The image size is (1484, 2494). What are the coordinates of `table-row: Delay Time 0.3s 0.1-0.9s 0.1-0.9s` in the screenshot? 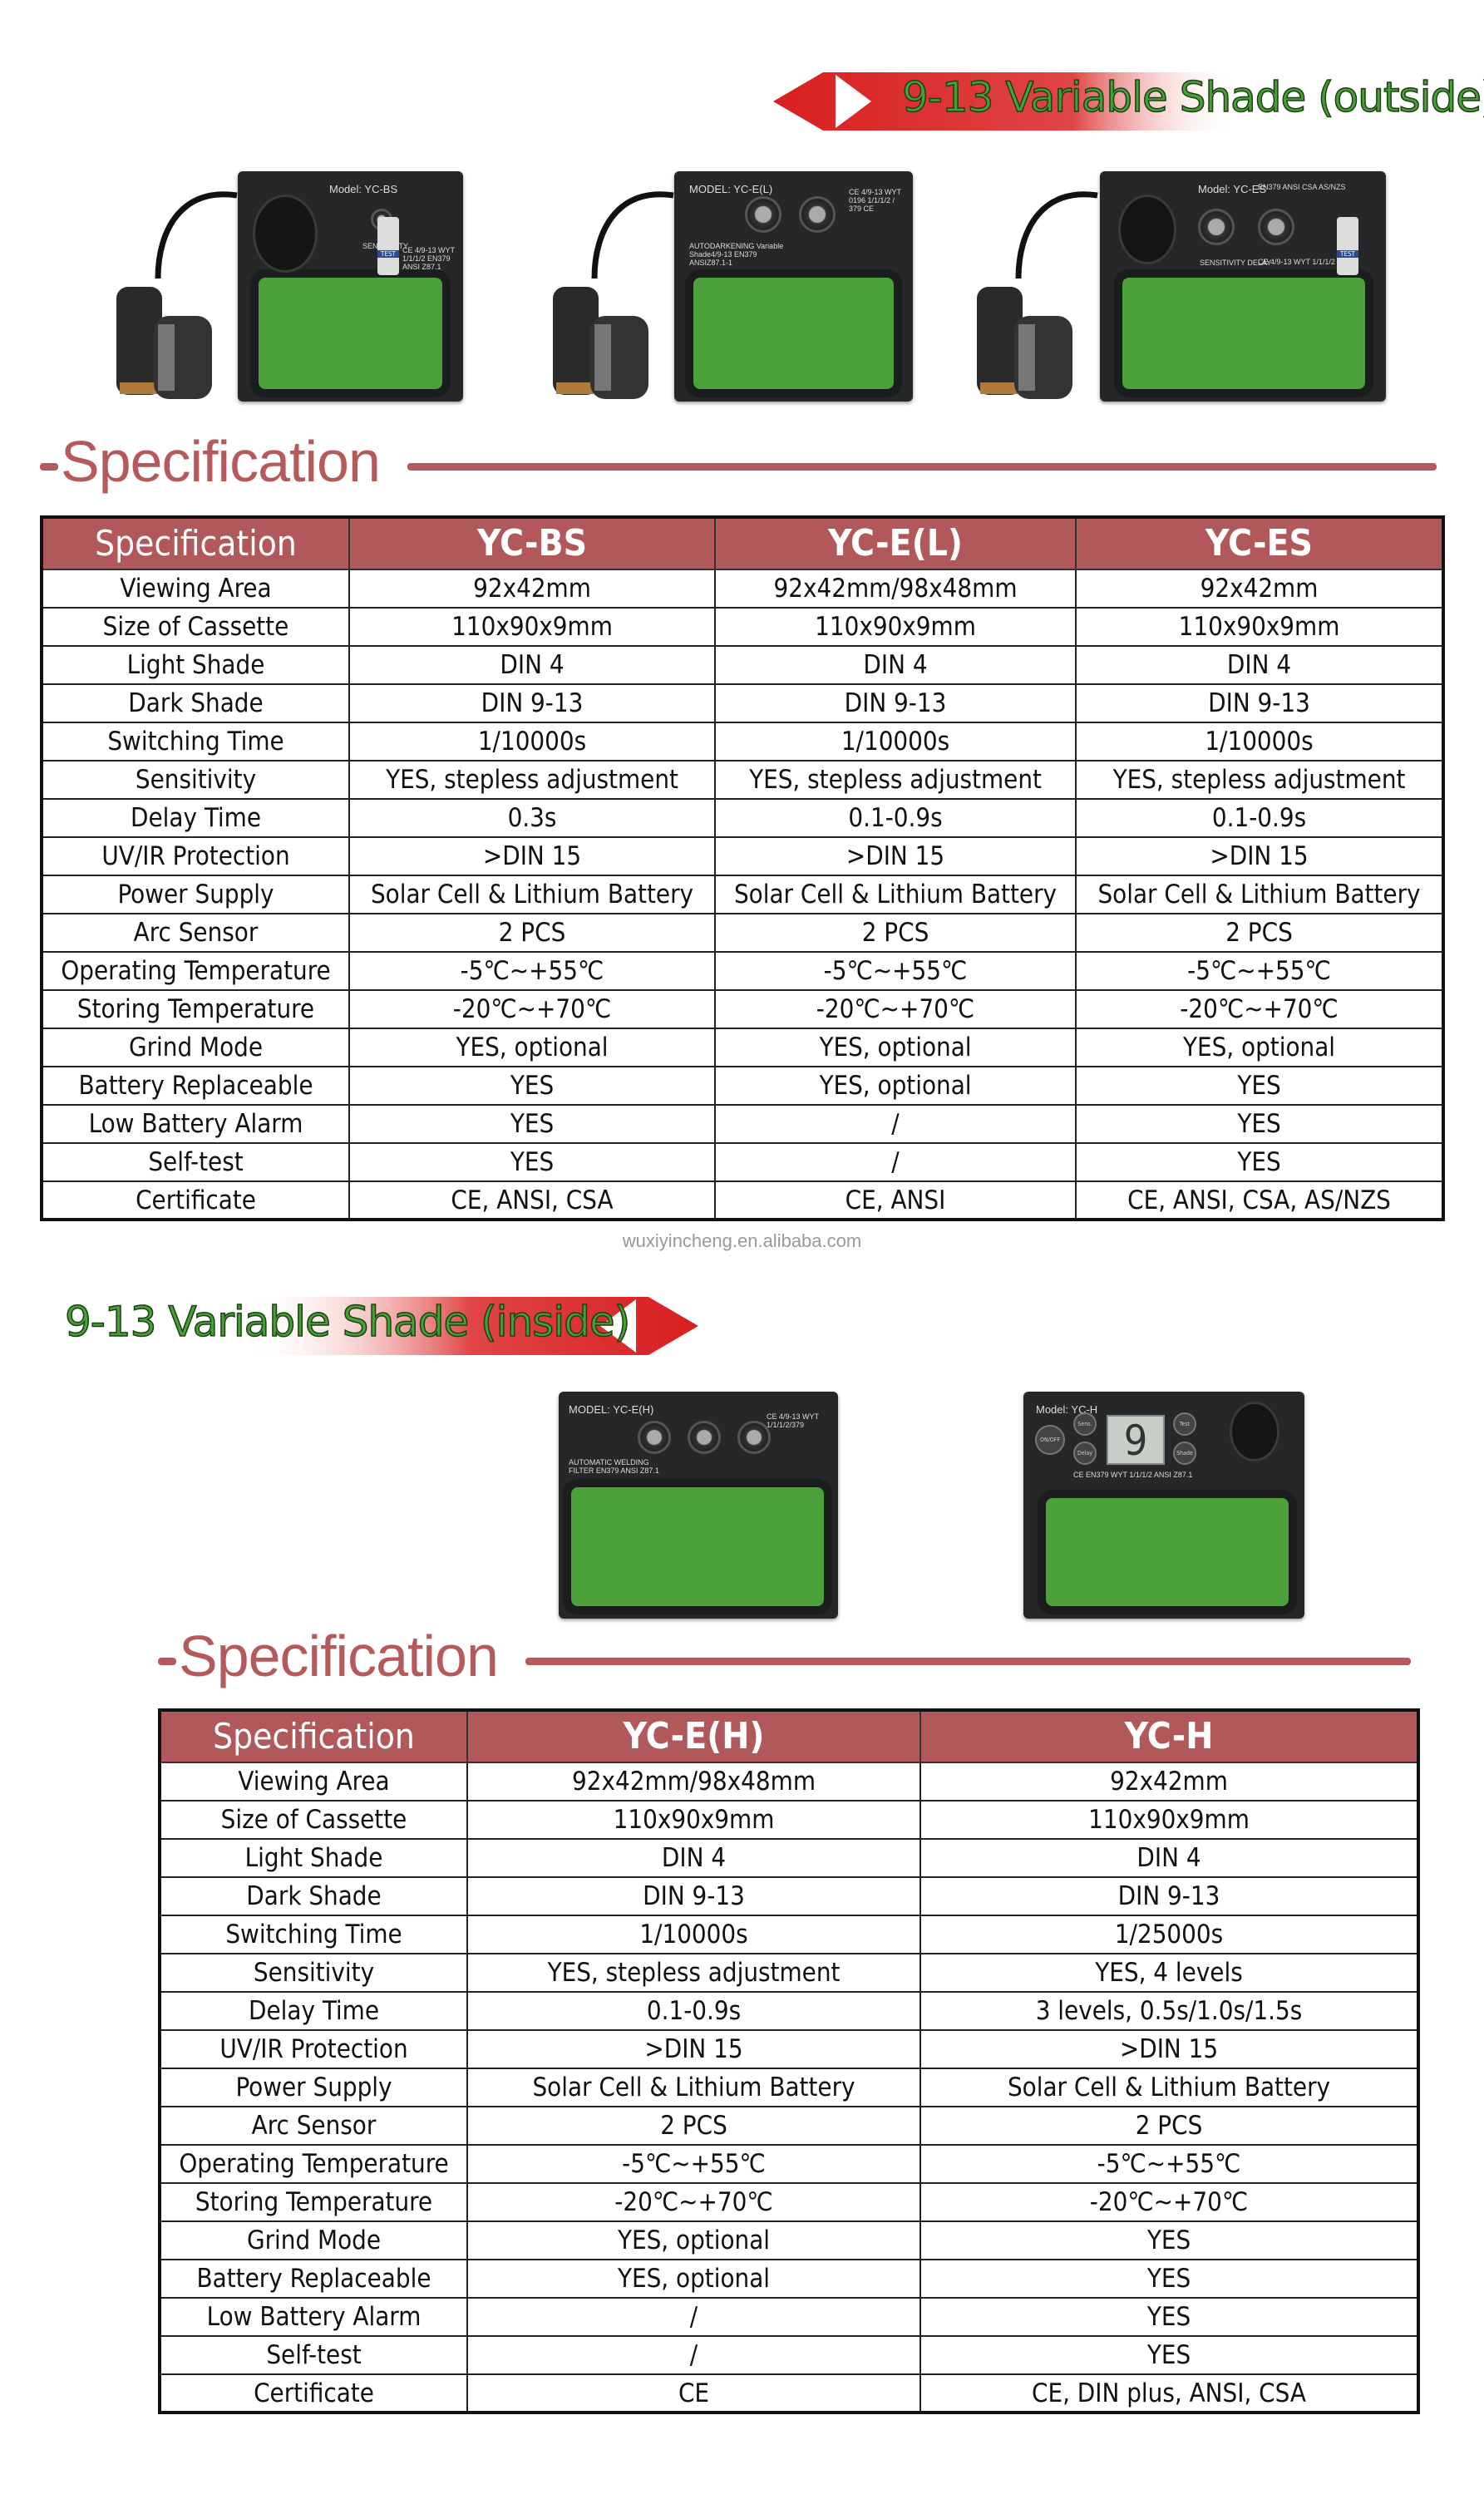 It's located at (742, 818).